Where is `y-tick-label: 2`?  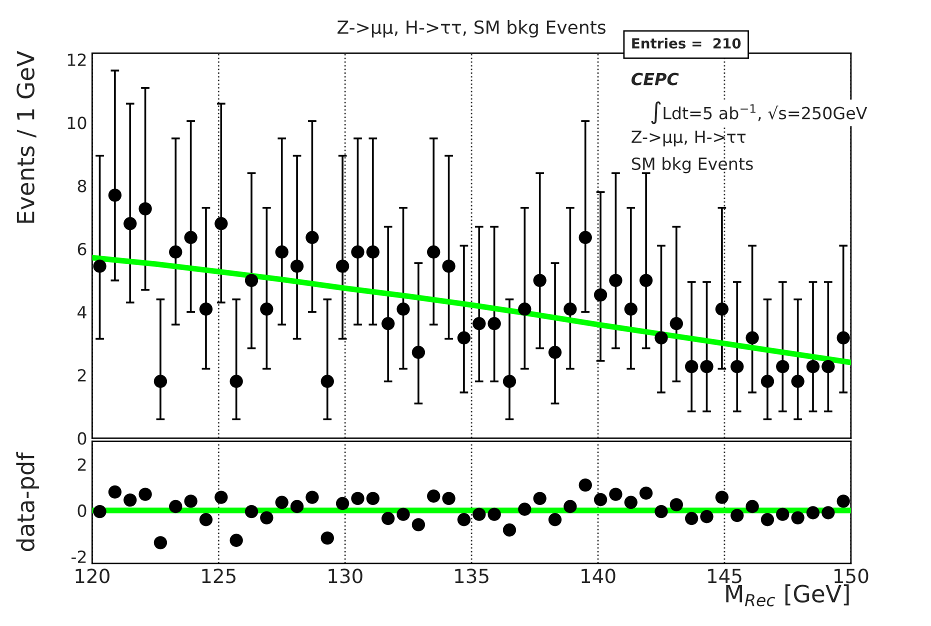 y-tick-label: 2 is located at coordinates (82, 464).